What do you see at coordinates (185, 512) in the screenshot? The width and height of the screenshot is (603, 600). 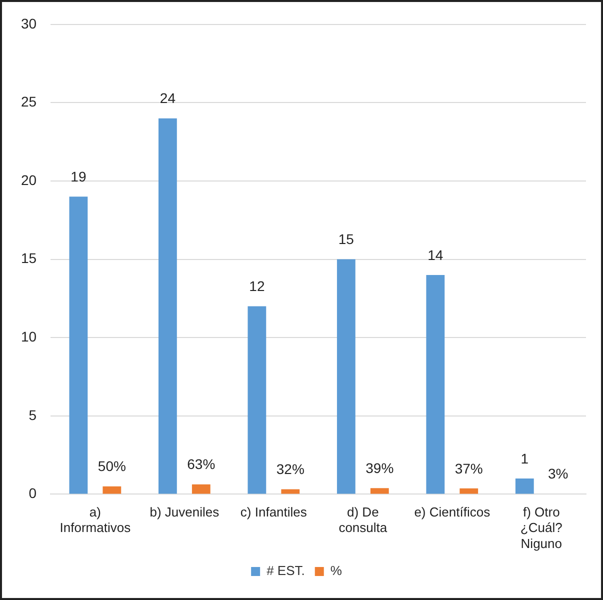 I see `x-tick-label: b) Juveniles` at bounding box center [185, 512].